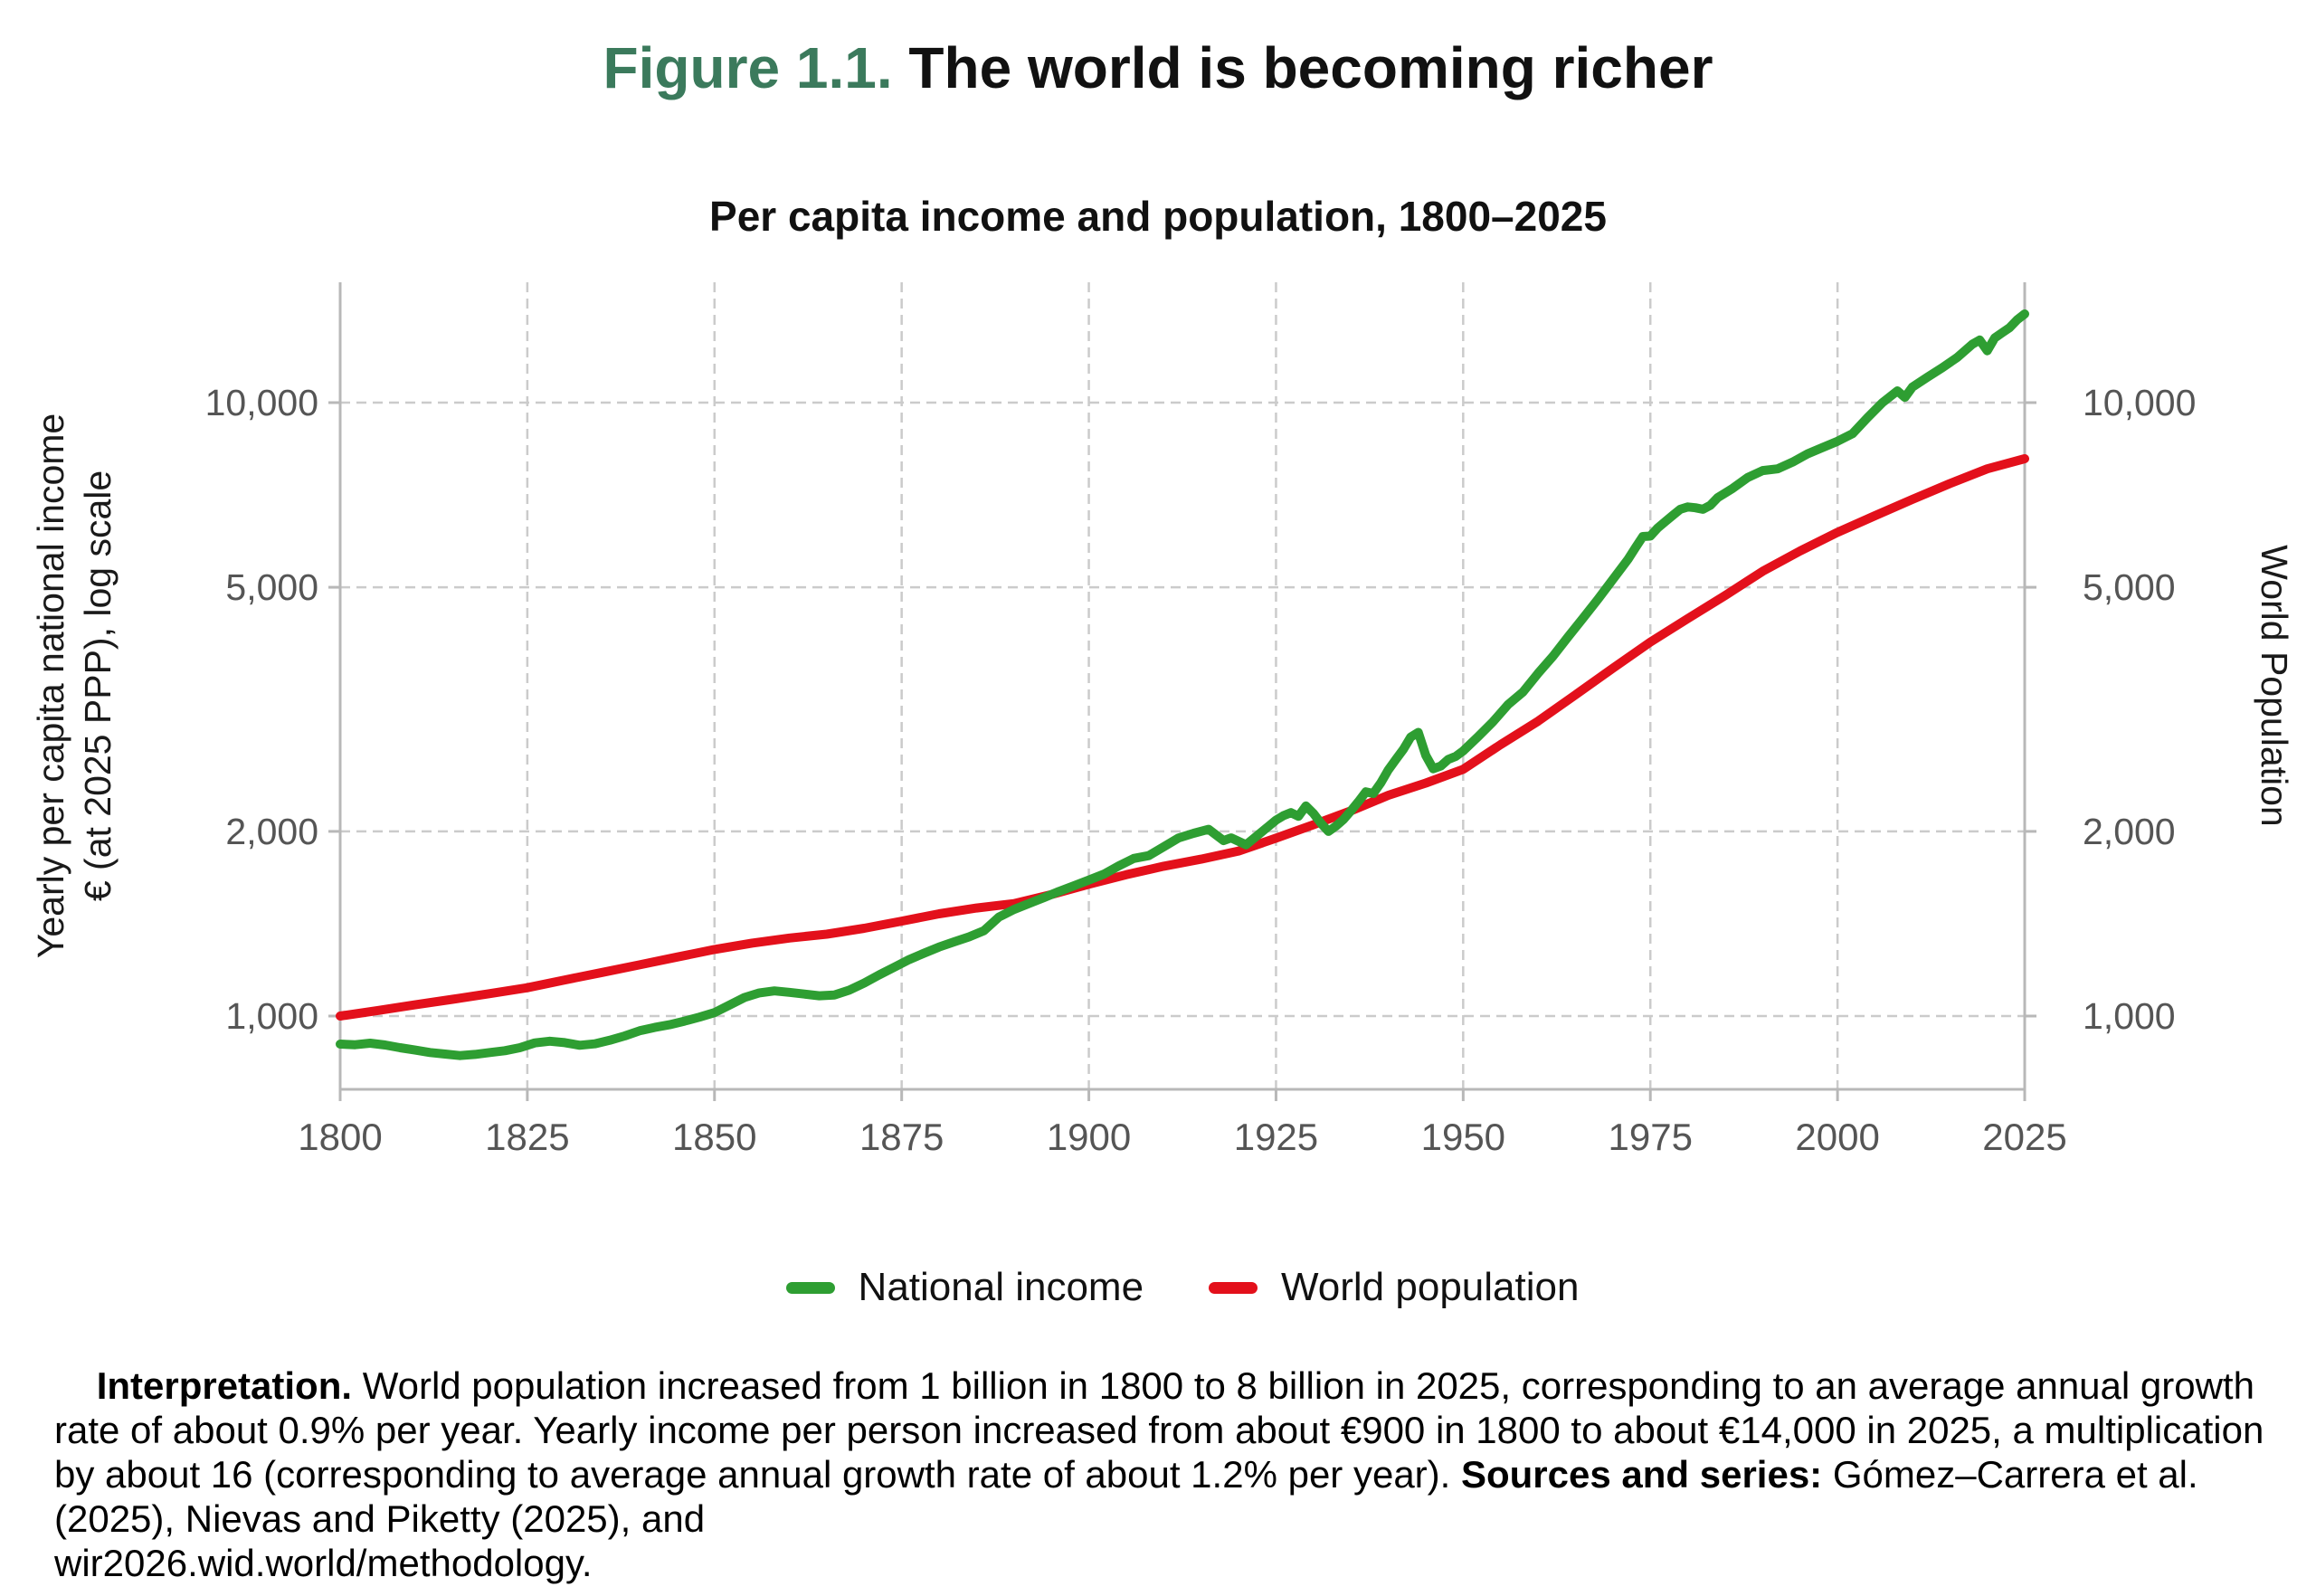 The height and width of the screenshot is (1596, 2316). What do you see at coordinates (50, 686) in the screenshot?
I see `left-axis-title-line1: Yearly per capita national income` at bounding box center [50, 686].